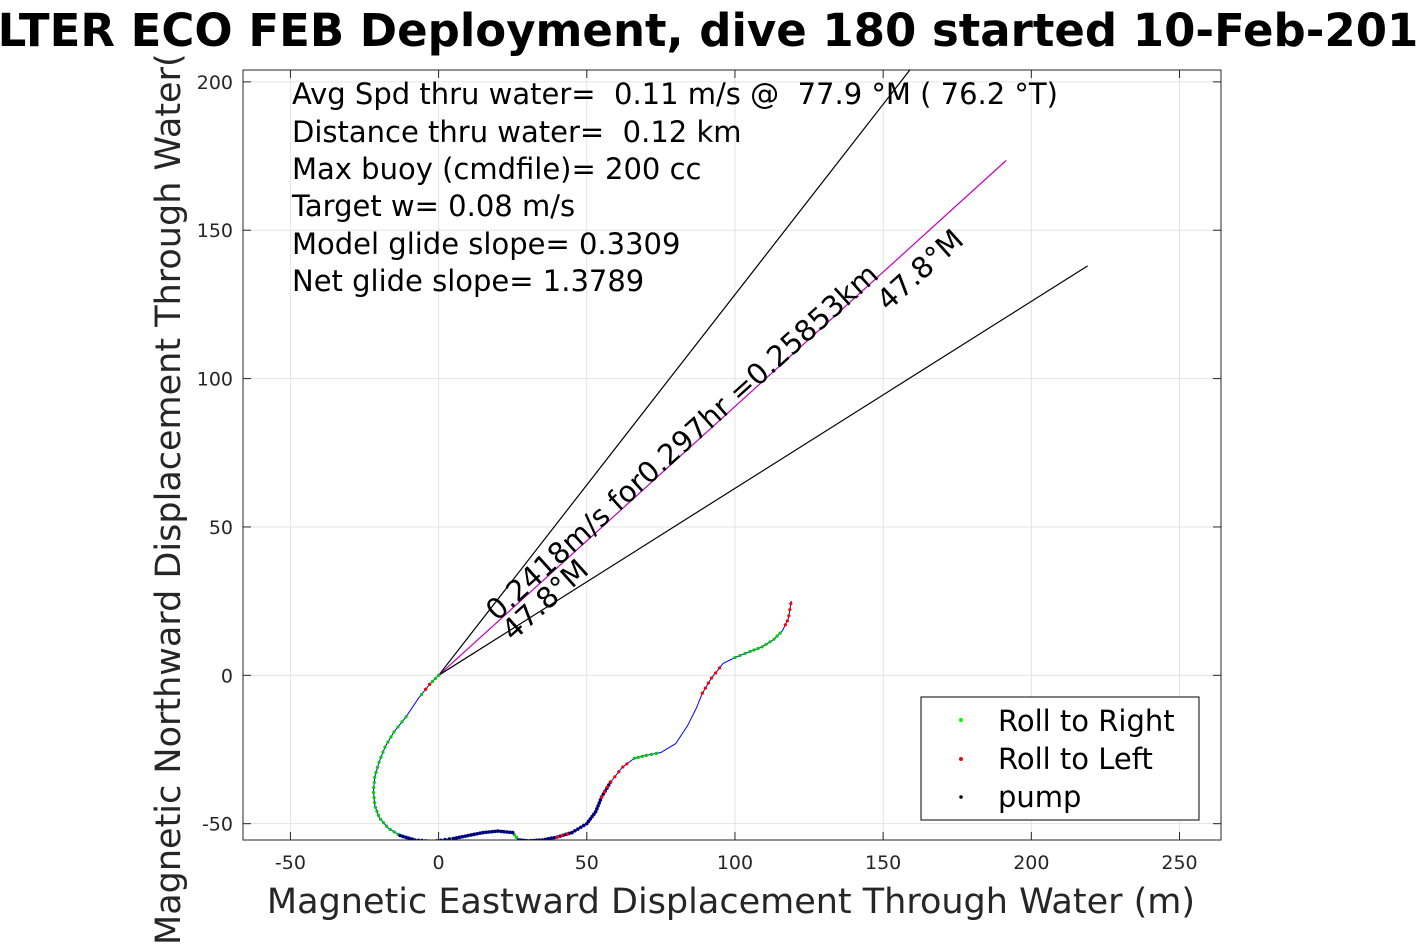 The height and width of the screenshot is (945, 1417). I want to click on legend: Roll to Right Roll to Left pump, so click(1060, 758).